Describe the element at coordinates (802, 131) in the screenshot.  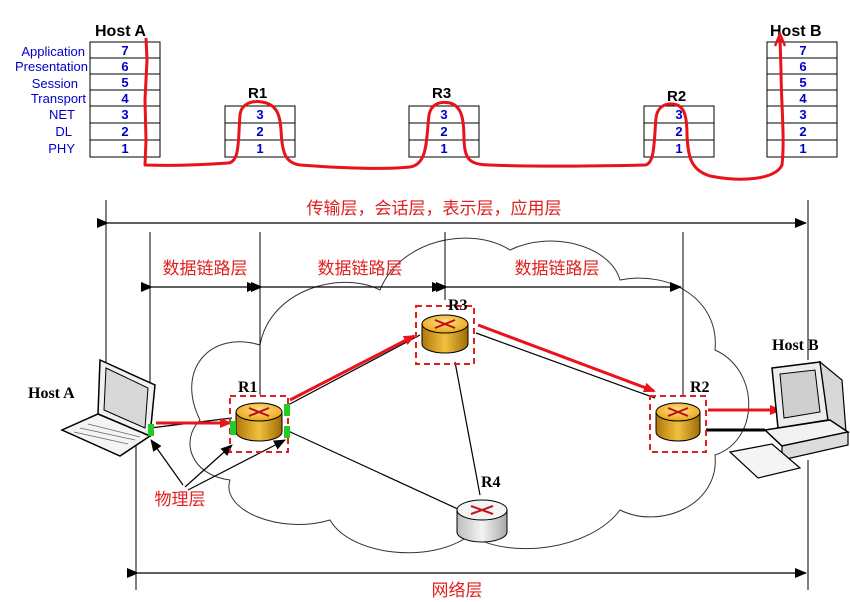
I see `host-b-layer-2: 2` at that location.